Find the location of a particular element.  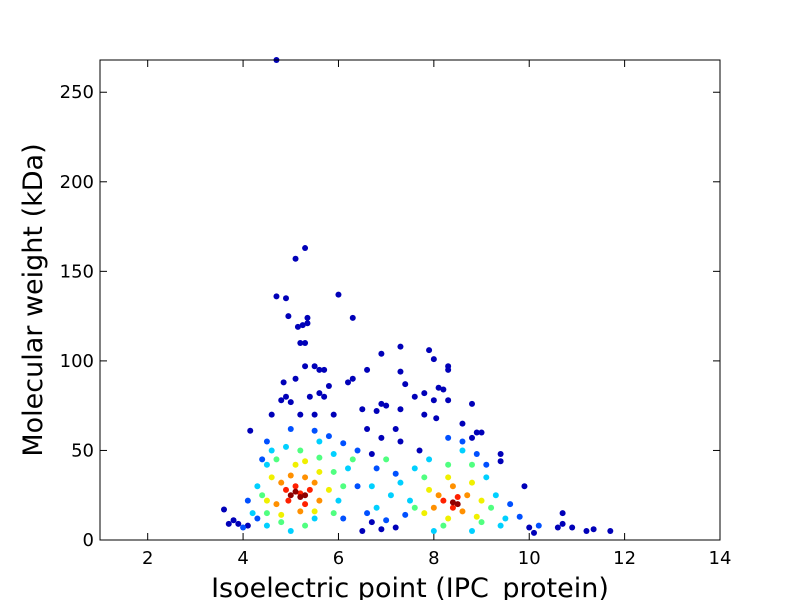

y-tick-label: 200 is located at coordinates (77, 182).